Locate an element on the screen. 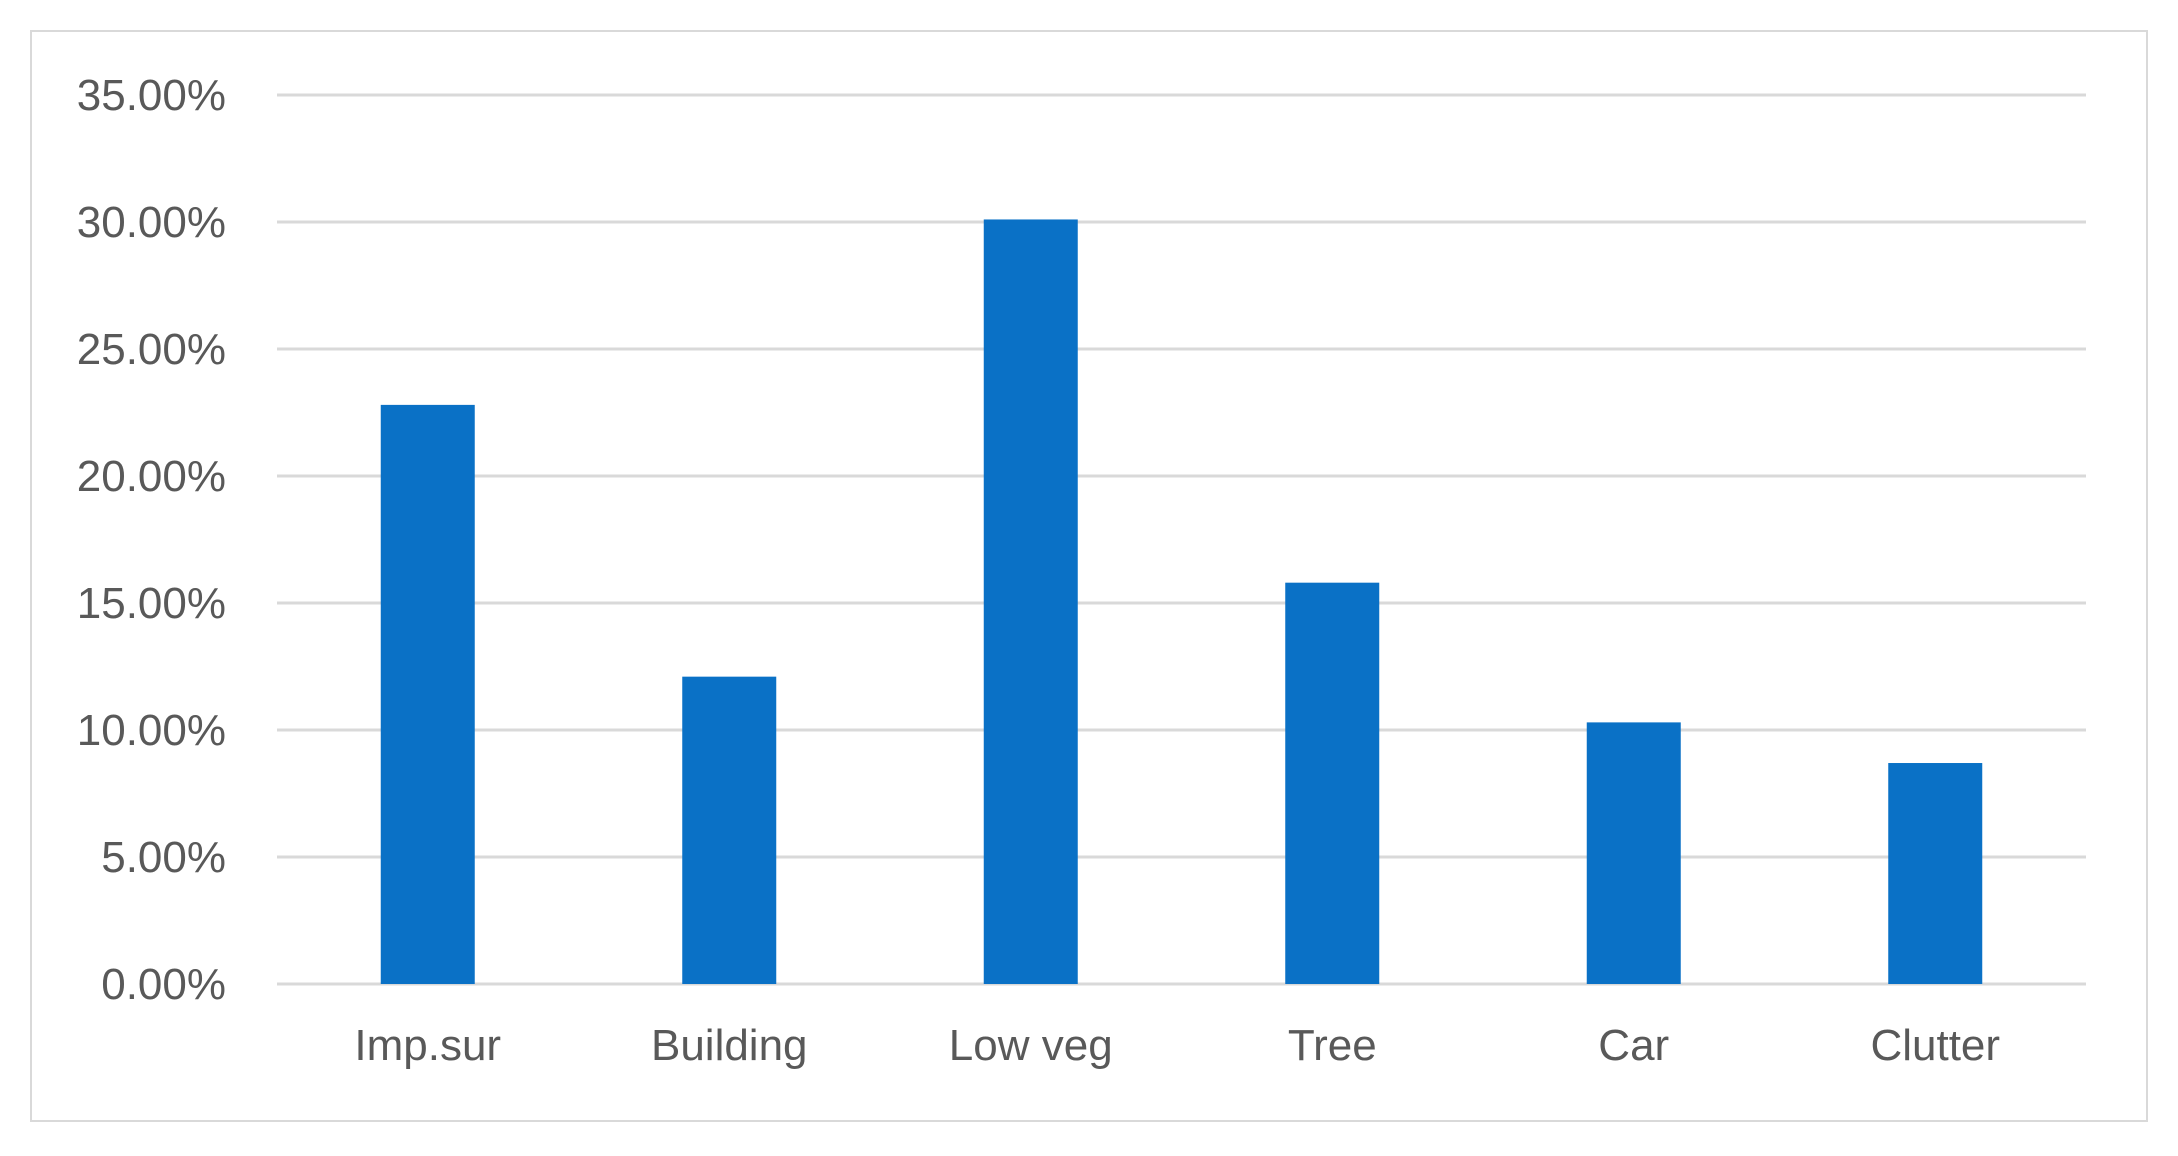 The image size is (2178, 1156). x-category-label: Car is located at coordinates (1633, 1045).